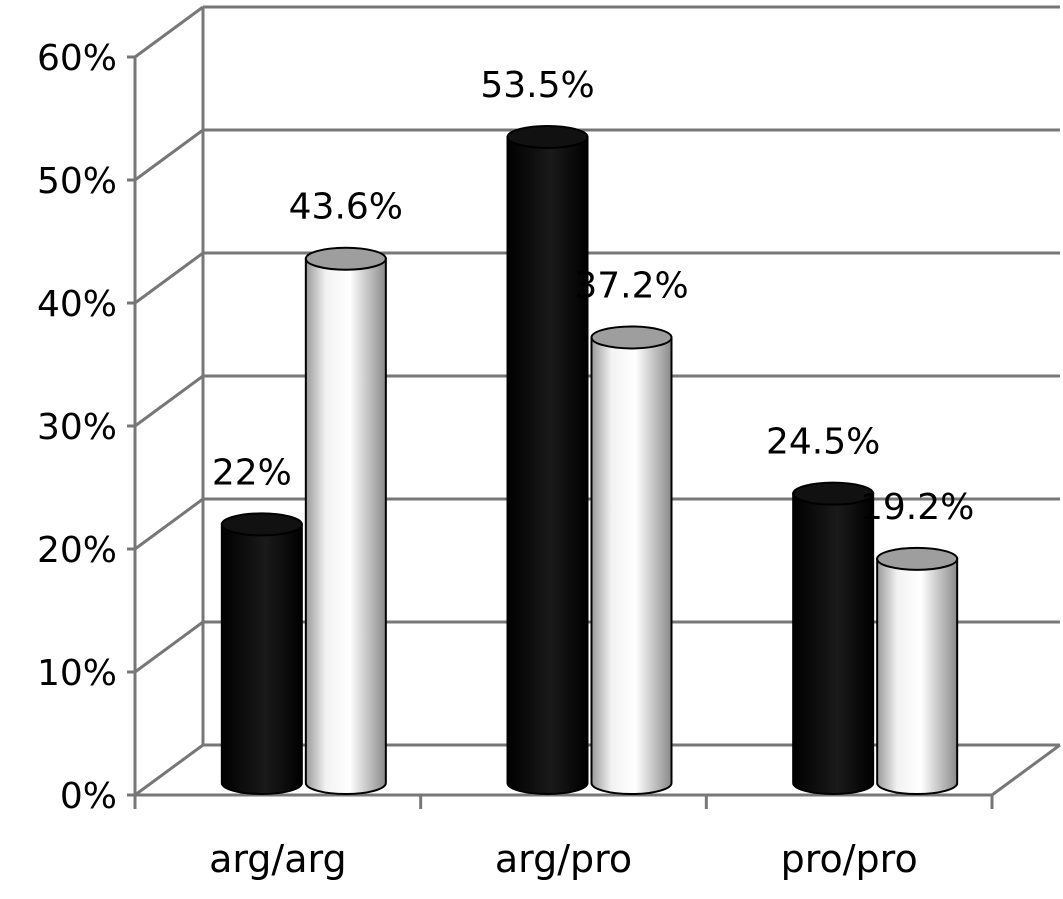 This screenshot has width=1063, height=899. Describe the element at coordinates (77, 58) in the screenshot. I see `y-tick-label: 60%` at that location.